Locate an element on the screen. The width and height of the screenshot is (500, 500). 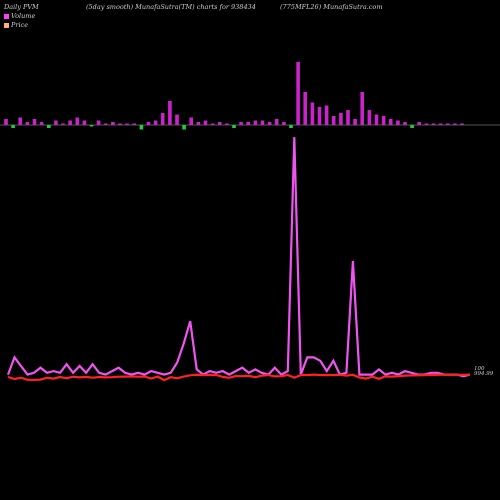
legend-price-label: Price is located at coordinates (20, 25).